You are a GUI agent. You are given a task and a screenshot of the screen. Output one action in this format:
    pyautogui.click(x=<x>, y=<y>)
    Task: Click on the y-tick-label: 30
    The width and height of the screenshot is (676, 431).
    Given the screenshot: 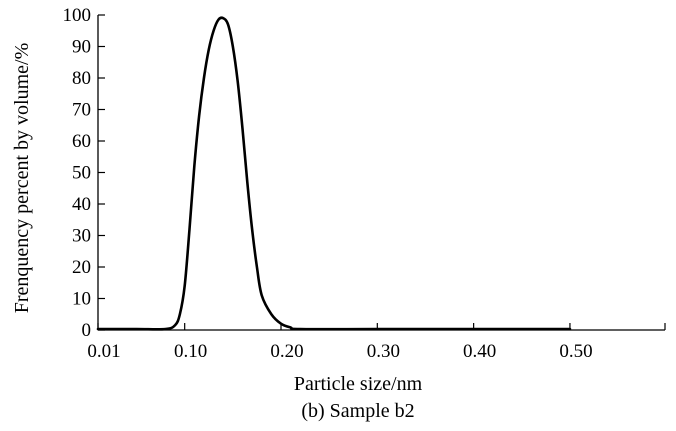 What is the action you would take?
    pyautogui.click(x=81, y=236)
    